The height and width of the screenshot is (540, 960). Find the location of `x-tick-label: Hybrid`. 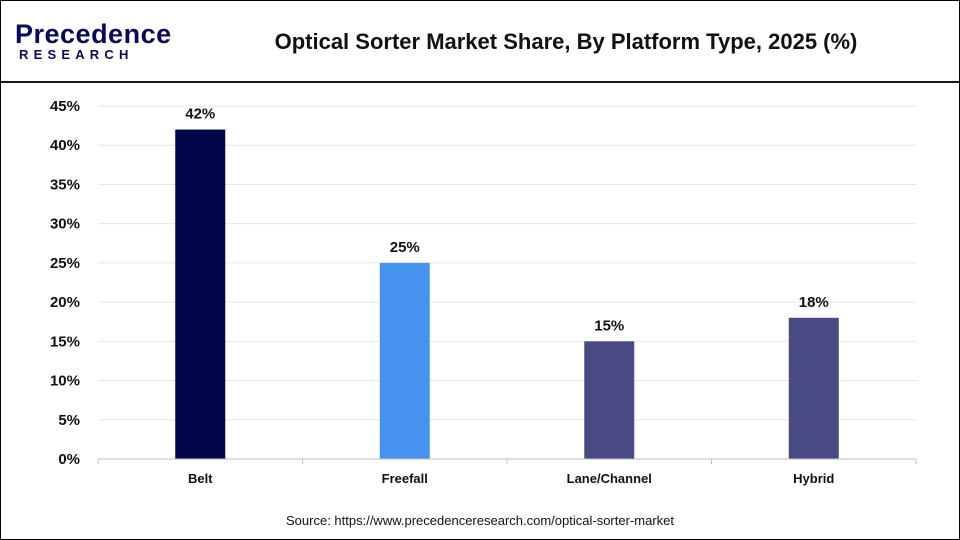

x-tick-label: Hybrid is located at coordinates (813, 478).